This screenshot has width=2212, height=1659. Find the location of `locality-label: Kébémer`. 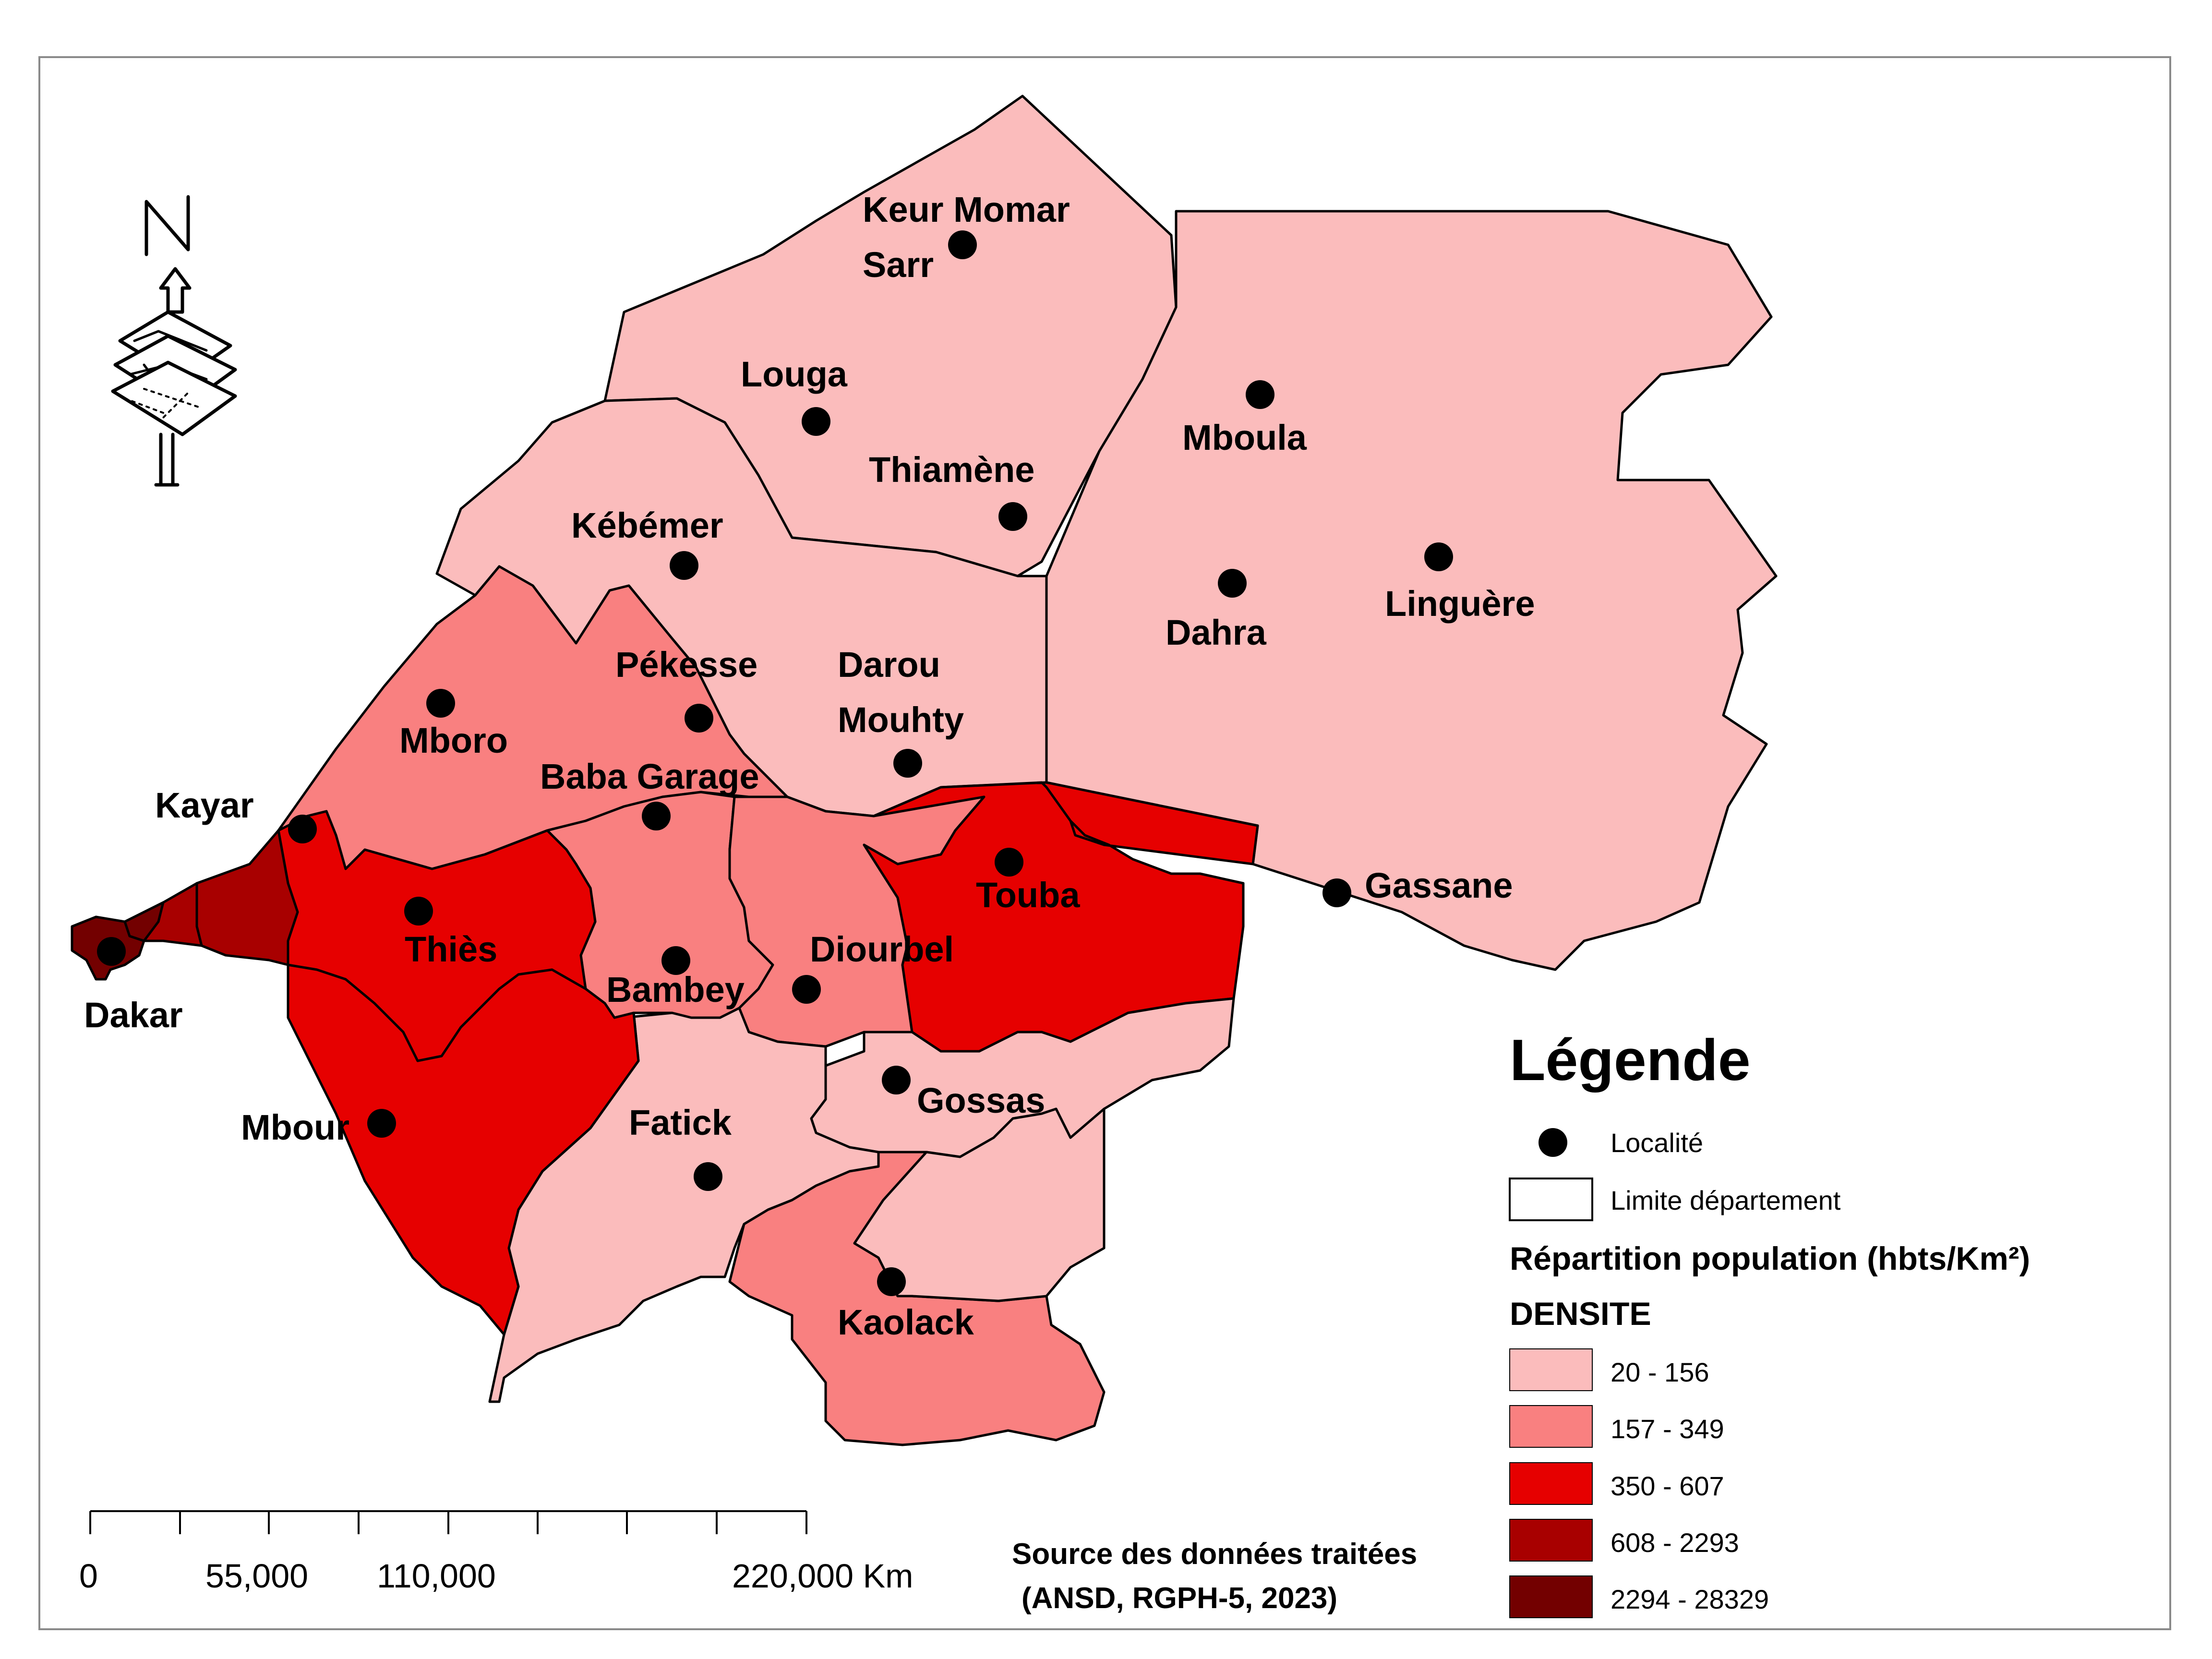

locality-label: Kébémer is located at coordinates (647, 525).